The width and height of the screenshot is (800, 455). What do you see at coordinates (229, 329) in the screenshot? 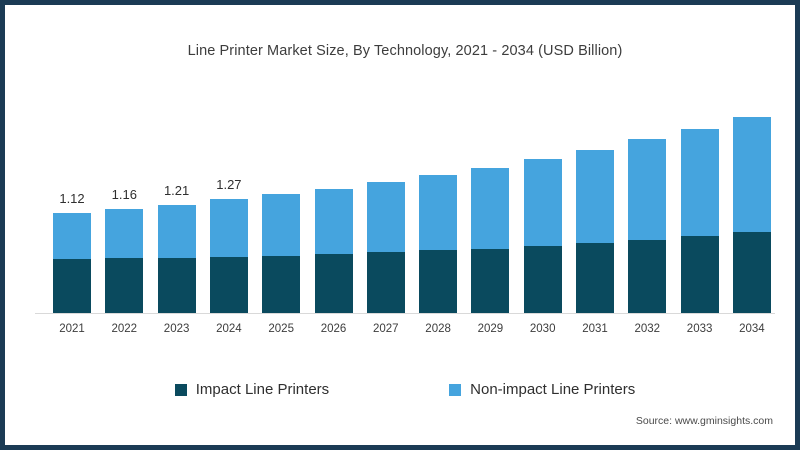
I see `x-tick-2024: 2024` at bounding box center [229, 329].